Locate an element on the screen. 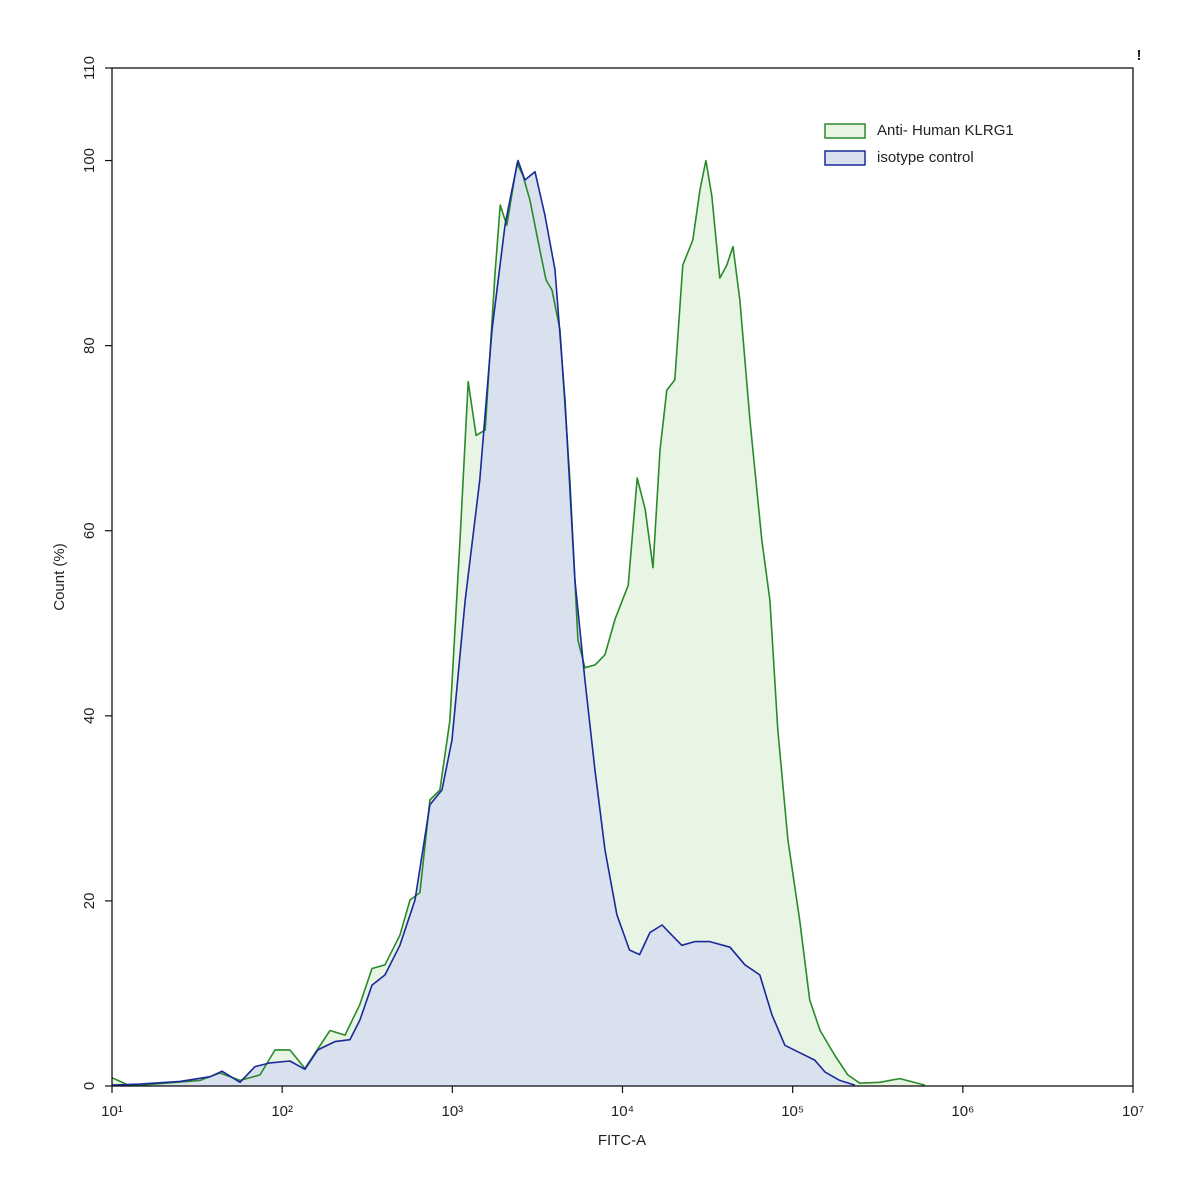 The height and width of the screenshot is (1193, 1197). x-tick-label: 10⁴ is located at coordinates (622, 1111).